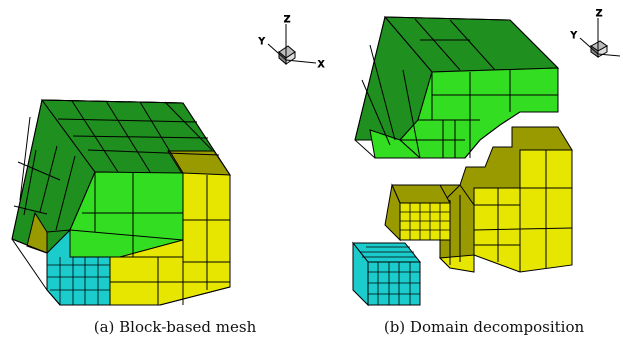 Image resolution: width=623 pixels, height=350 pixels. I want to click on panel-a-front-dark, so click(59, 242).